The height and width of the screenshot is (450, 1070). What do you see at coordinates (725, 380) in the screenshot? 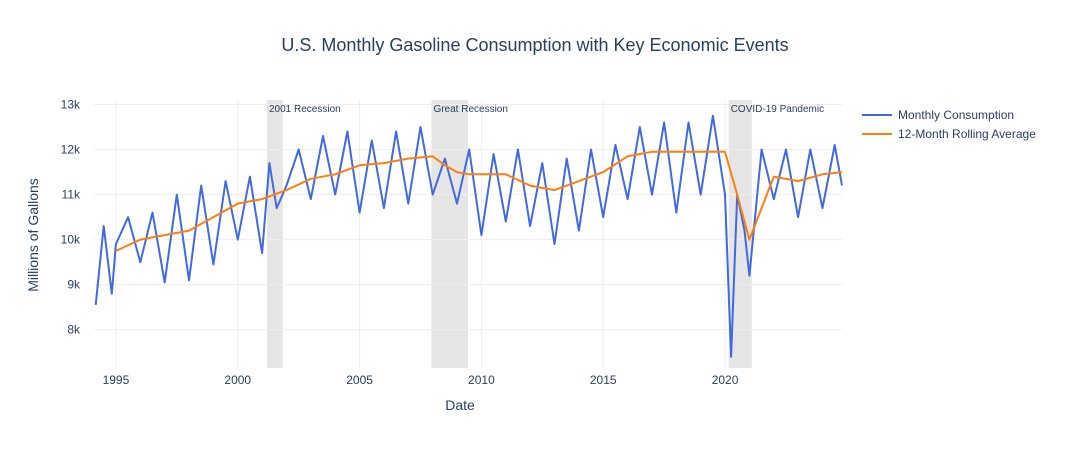
I see `x-tick-label-5: 2020` at bounding box center [725, 380].